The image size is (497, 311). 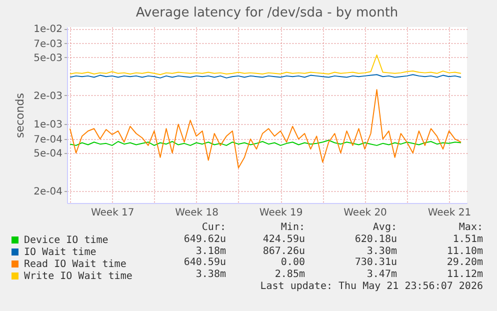 I want to click on y-tick-label: 7e-04, so click(x=48, y=140).